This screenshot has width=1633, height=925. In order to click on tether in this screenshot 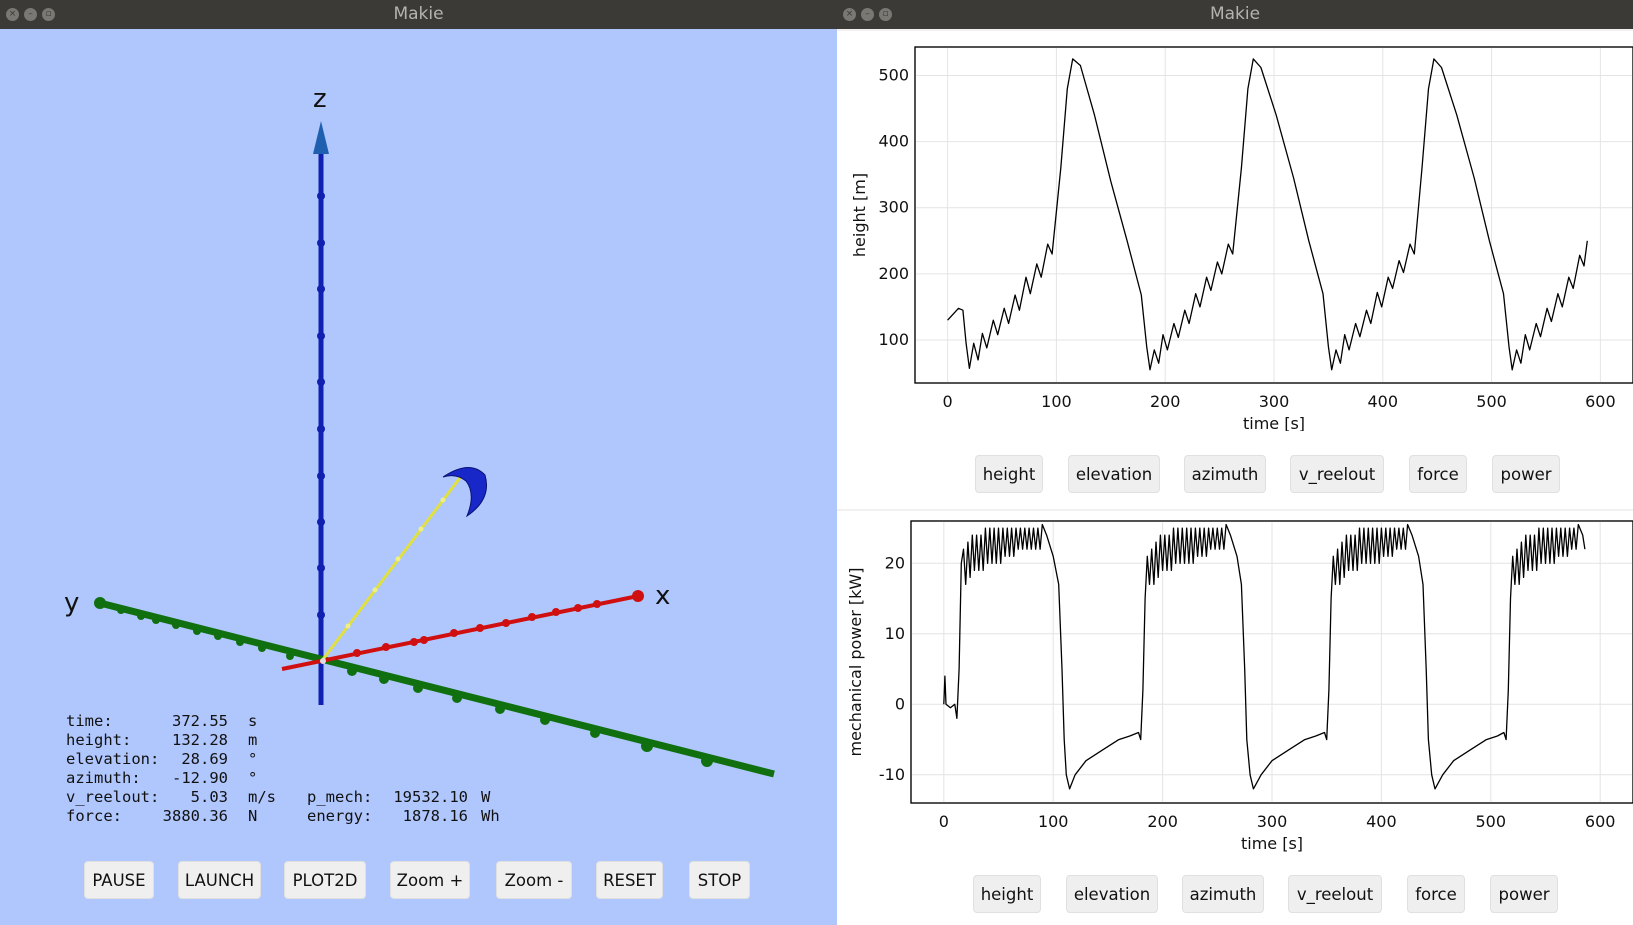, I will do `click(391, 568)`.